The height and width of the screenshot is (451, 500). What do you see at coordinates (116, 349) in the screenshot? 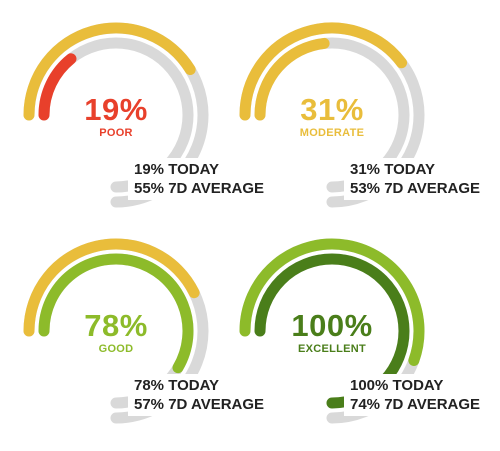
I see `gauge-good-level: GOOD` at bounding box center [116, 349].